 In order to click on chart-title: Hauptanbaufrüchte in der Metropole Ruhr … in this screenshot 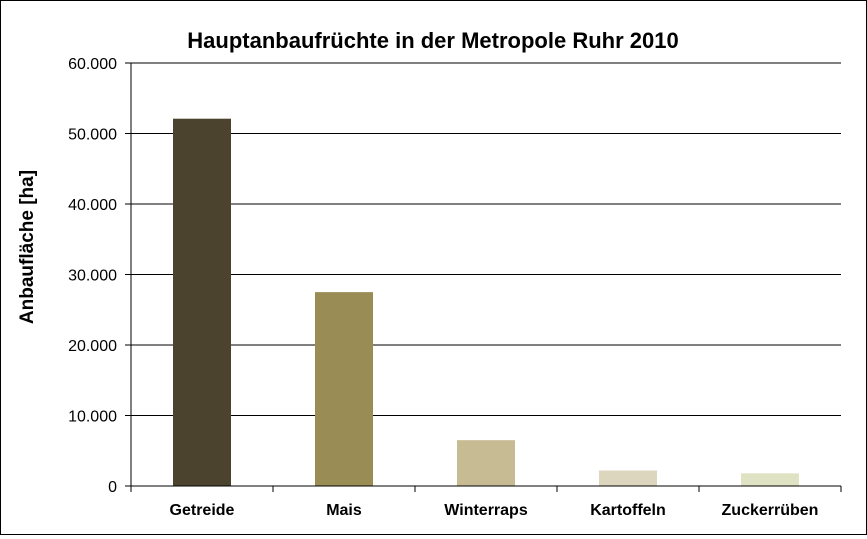, I will do `click(432, 40)`.